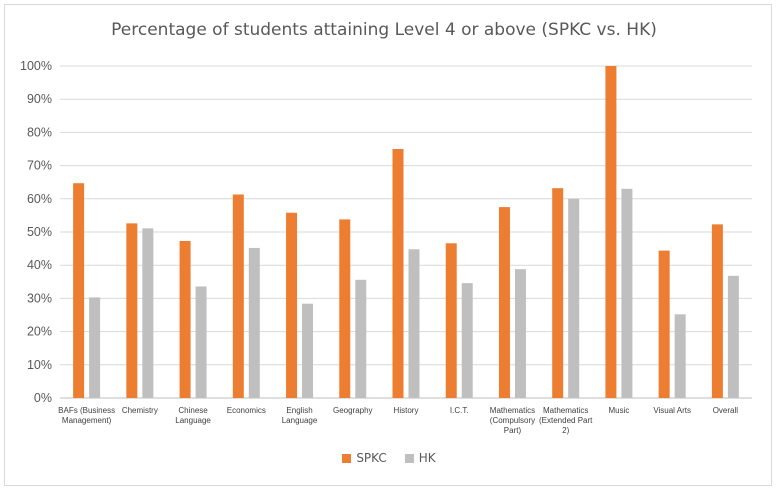  What do you see at coordinates (39, 332) in the screenshot?
I see `y-tick-label: 20%` at bounding box center [39, 332].